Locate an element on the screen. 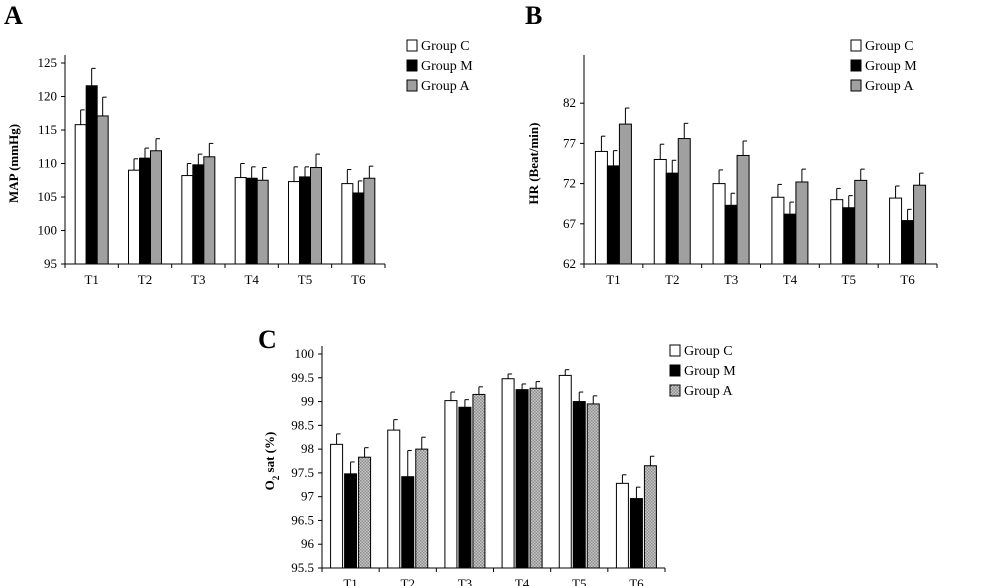 The height and width of the screenshot is (586, 1000). y-tick-label: 98 is located at coordinates (307, 448).